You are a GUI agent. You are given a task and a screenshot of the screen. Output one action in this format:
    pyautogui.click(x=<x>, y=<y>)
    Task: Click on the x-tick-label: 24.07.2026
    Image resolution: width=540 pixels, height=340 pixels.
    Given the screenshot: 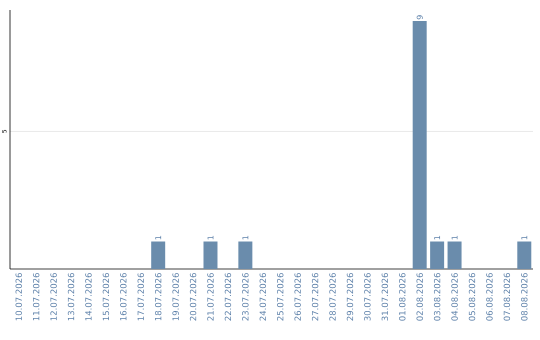 What is the action you would take?
    pyautogui.click(x=263, y=297)
    